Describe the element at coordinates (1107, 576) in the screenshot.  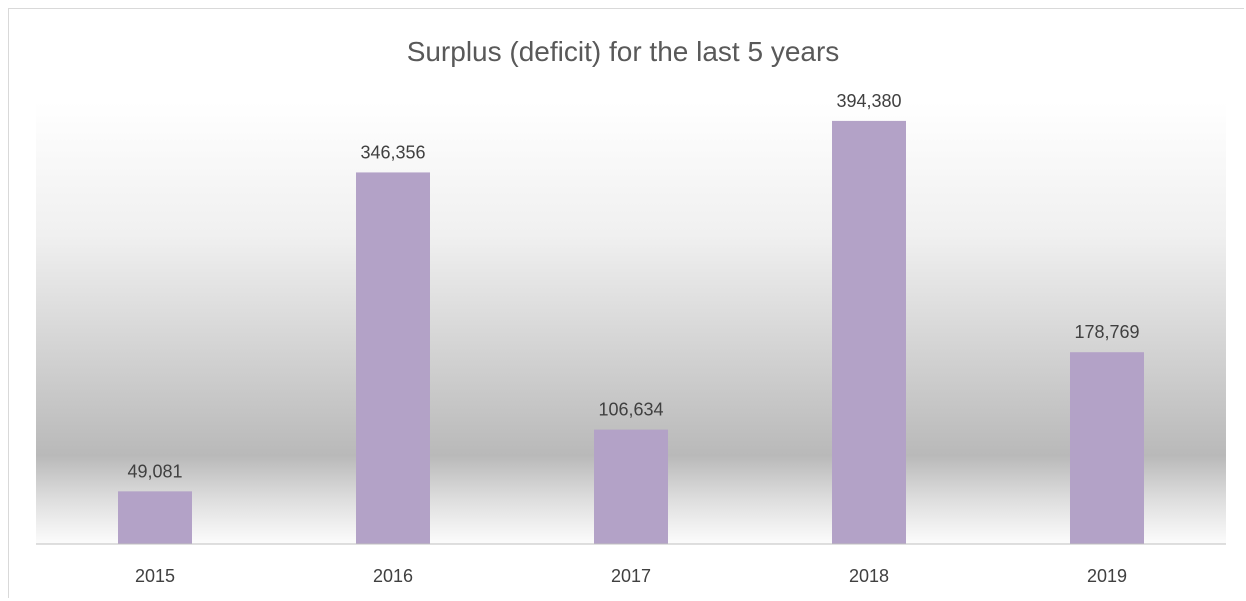
I see `x-tick-label-2019: 2019` at that location.